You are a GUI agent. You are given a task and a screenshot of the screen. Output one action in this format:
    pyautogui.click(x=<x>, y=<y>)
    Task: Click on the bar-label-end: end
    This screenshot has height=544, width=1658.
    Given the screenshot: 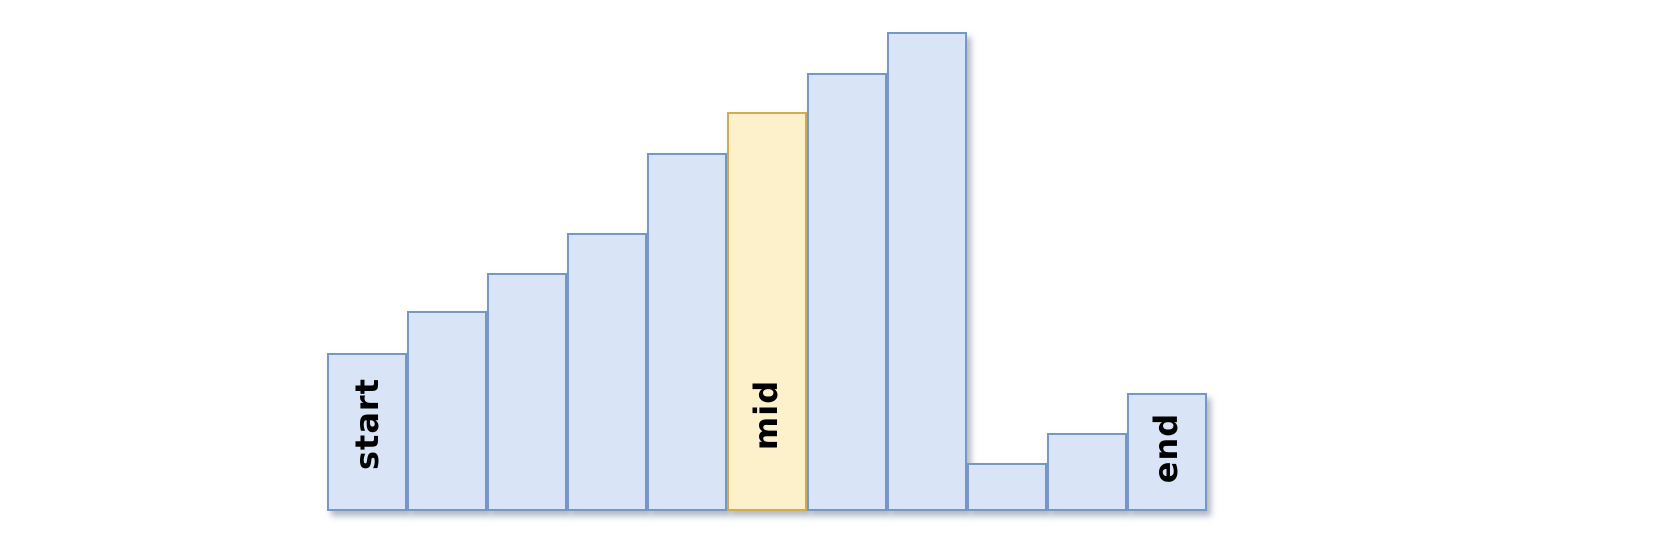 What is the action you would take?
    pyautogui.click(x=1166, y=448)
    